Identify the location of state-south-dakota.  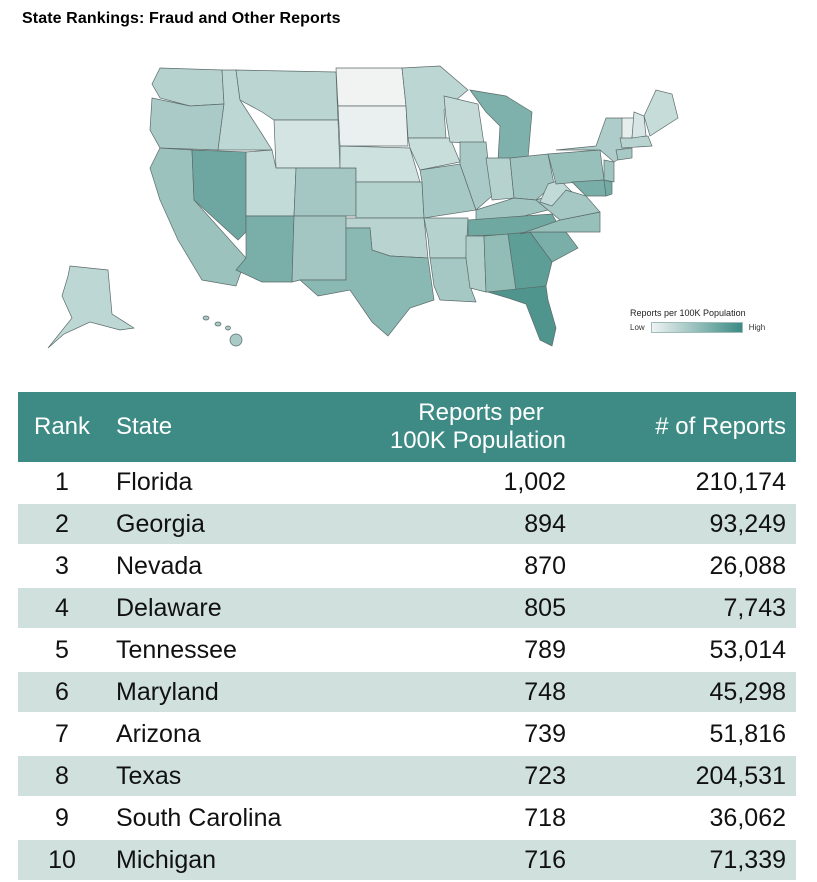
(373, 126).